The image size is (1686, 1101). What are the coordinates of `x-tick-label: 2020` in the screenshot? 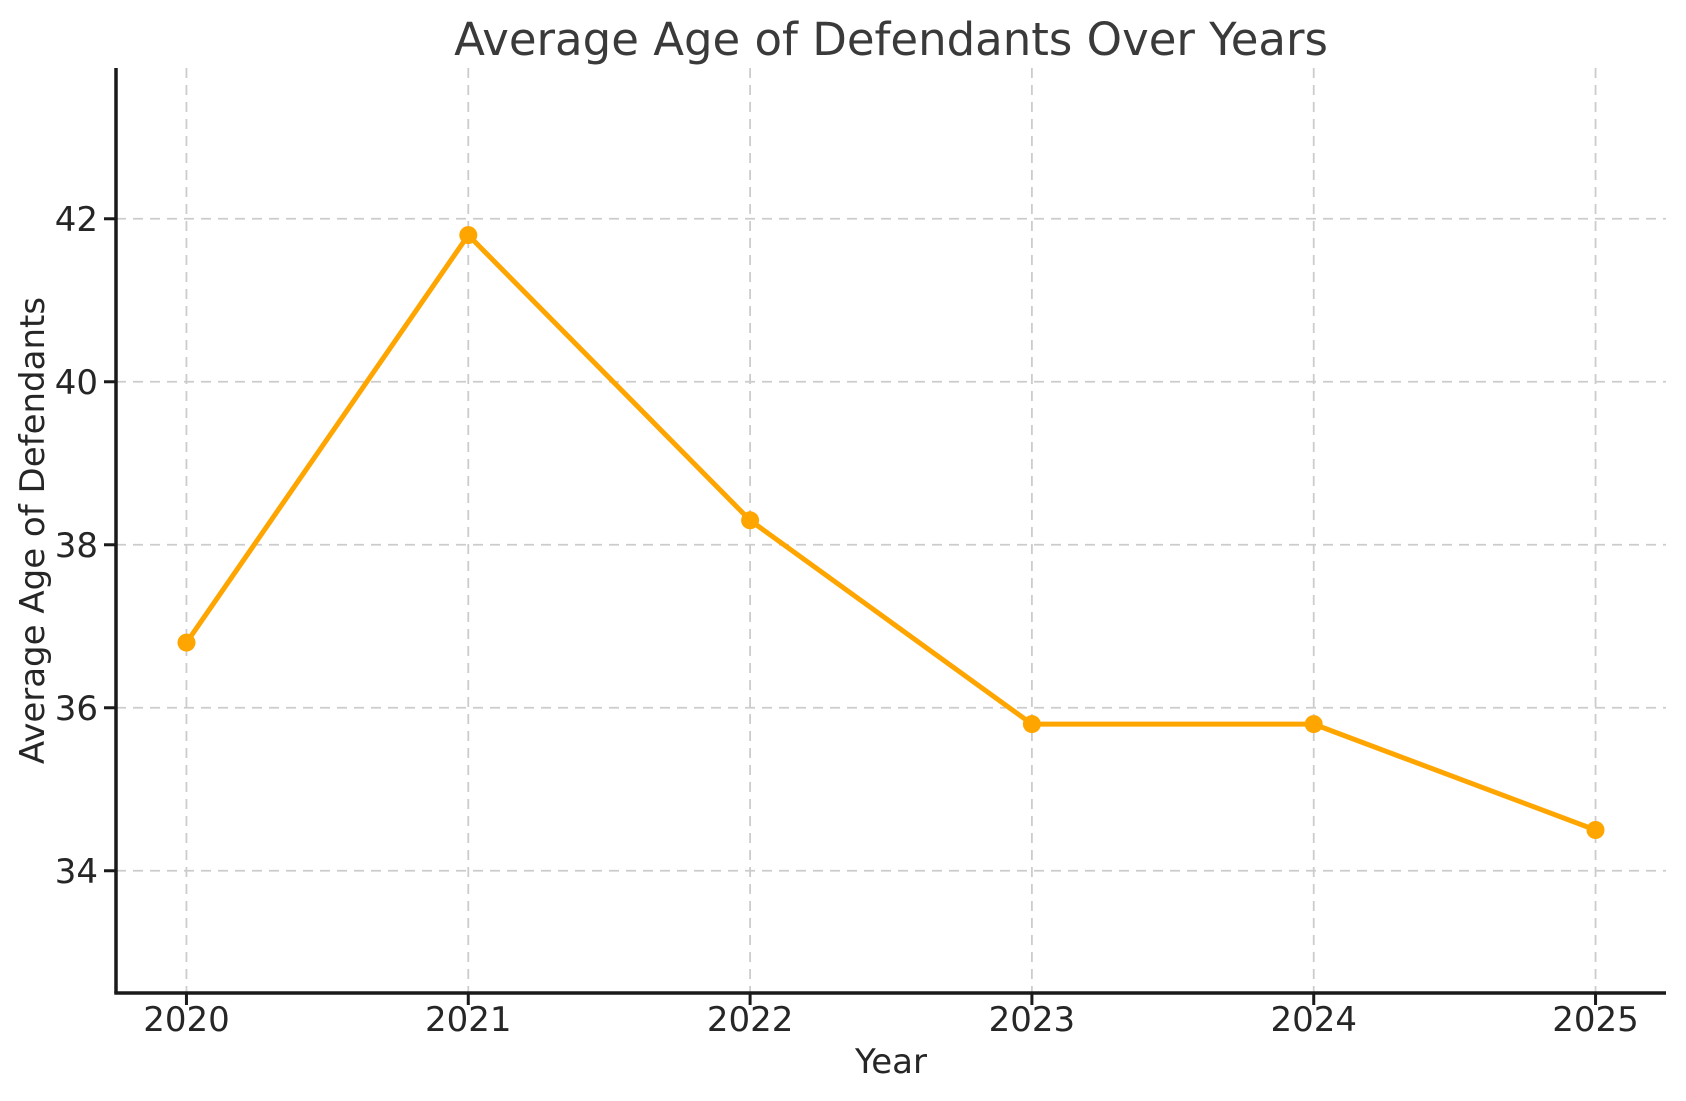 It's located at (186, 1020).